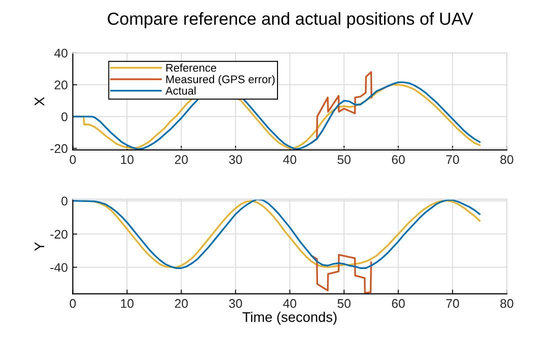 This screenshot has width=560, height=337. What do you see at coordinates (39, 101) in the screenshot?
I see `y-axis-title: X` at bounding box center [39, 101].